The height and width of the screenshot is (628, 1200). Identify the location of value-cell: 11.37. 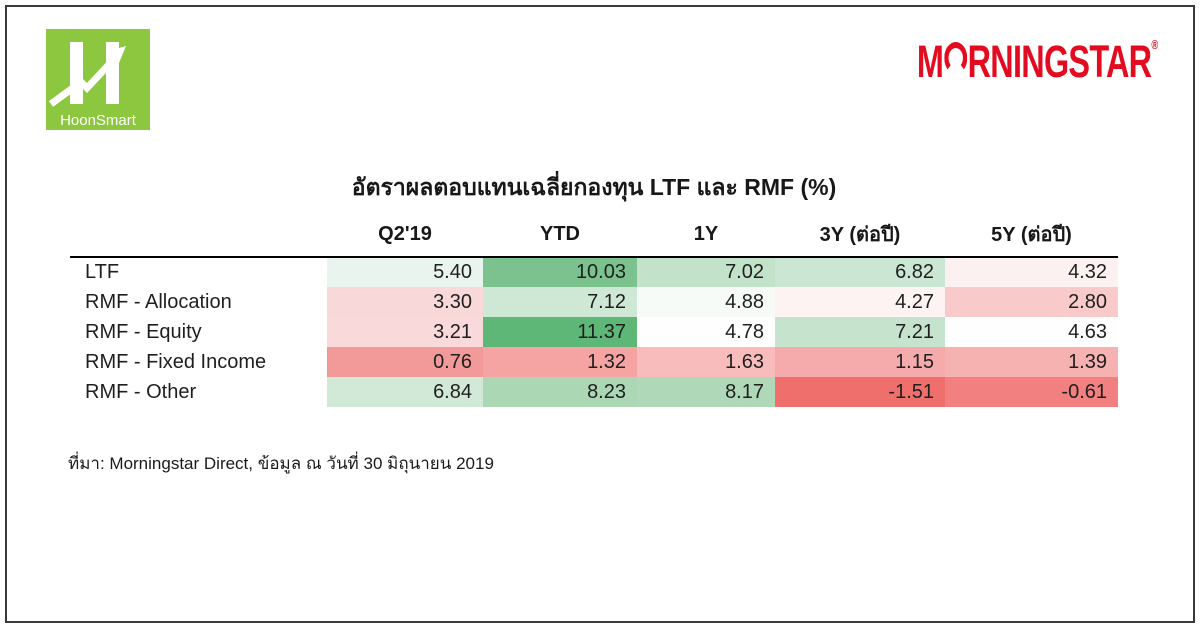
(560, 332).